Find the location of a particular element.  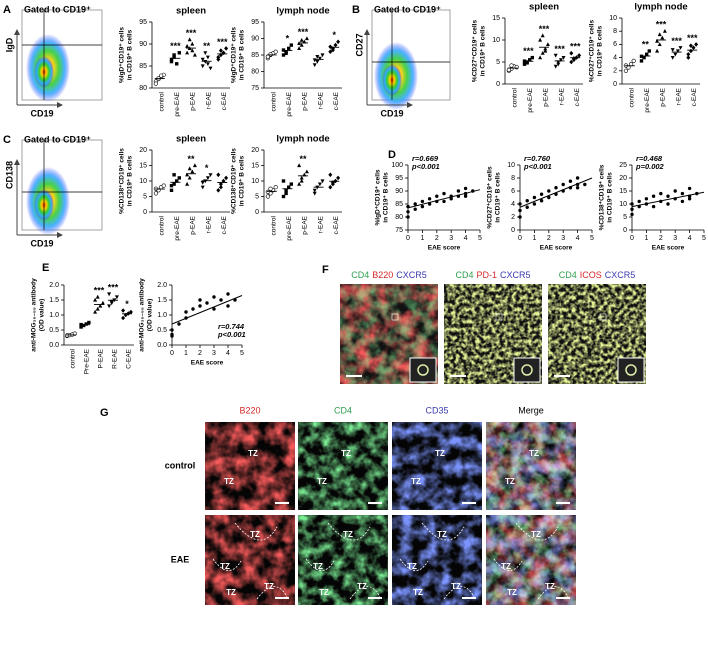

y-axis-label: anti-MOG₃₅₋₅₅ antibody is located at coordinates (34, 315).